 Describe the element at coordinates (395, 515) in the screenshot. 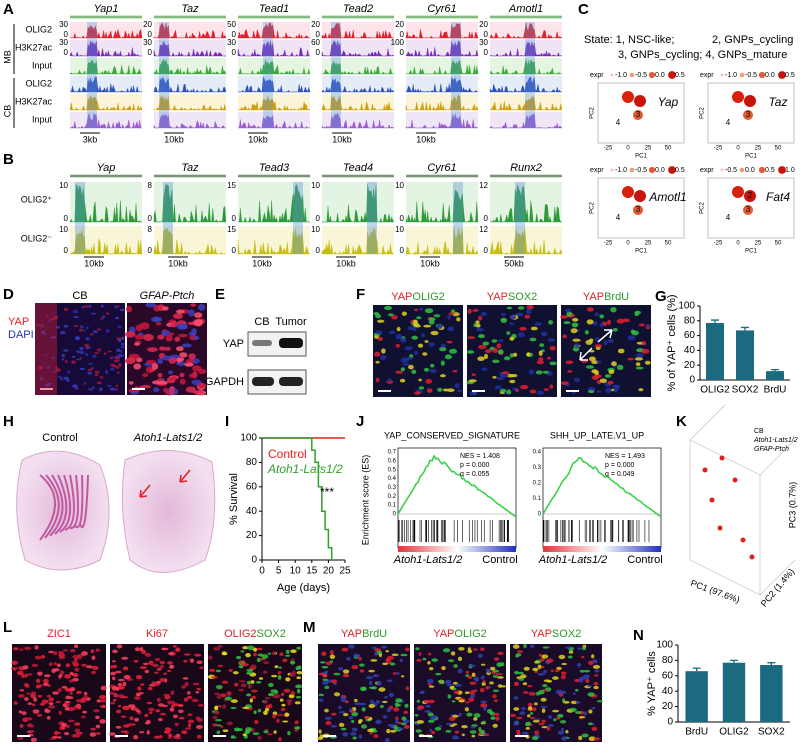

I see `y-tick-label: 0` at that location.